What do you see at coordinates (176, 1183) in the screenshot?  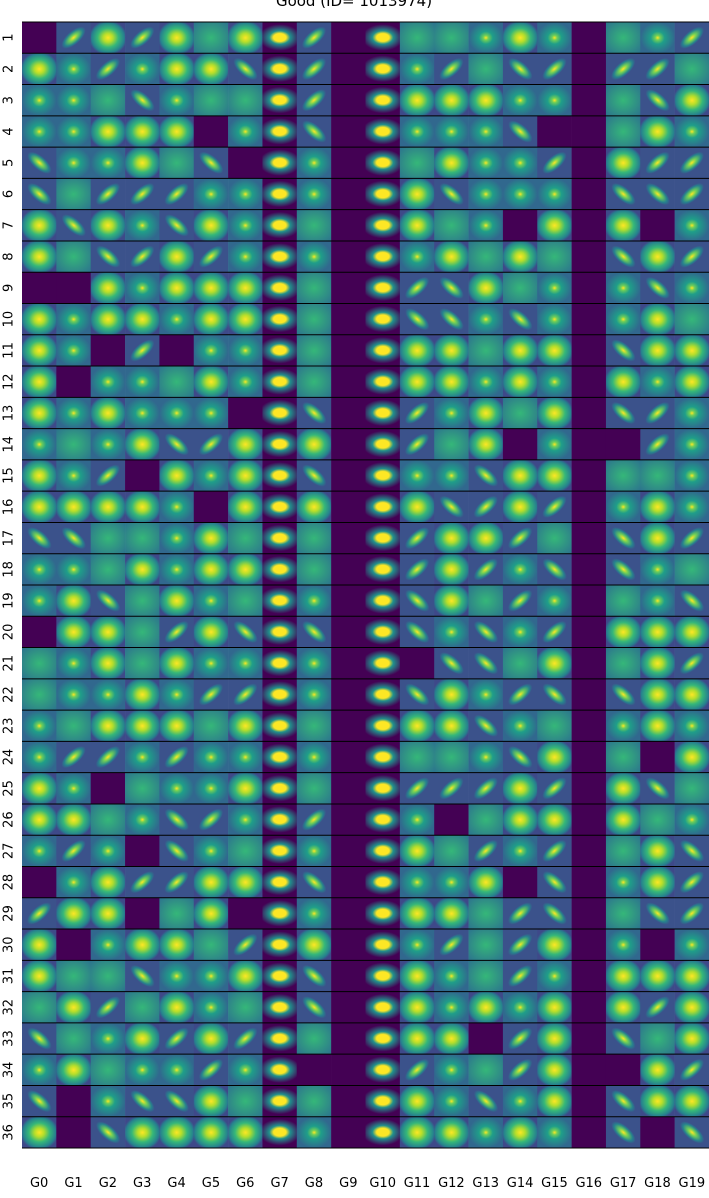 I see `column-label: G4` at bounding box center [176, 1183].